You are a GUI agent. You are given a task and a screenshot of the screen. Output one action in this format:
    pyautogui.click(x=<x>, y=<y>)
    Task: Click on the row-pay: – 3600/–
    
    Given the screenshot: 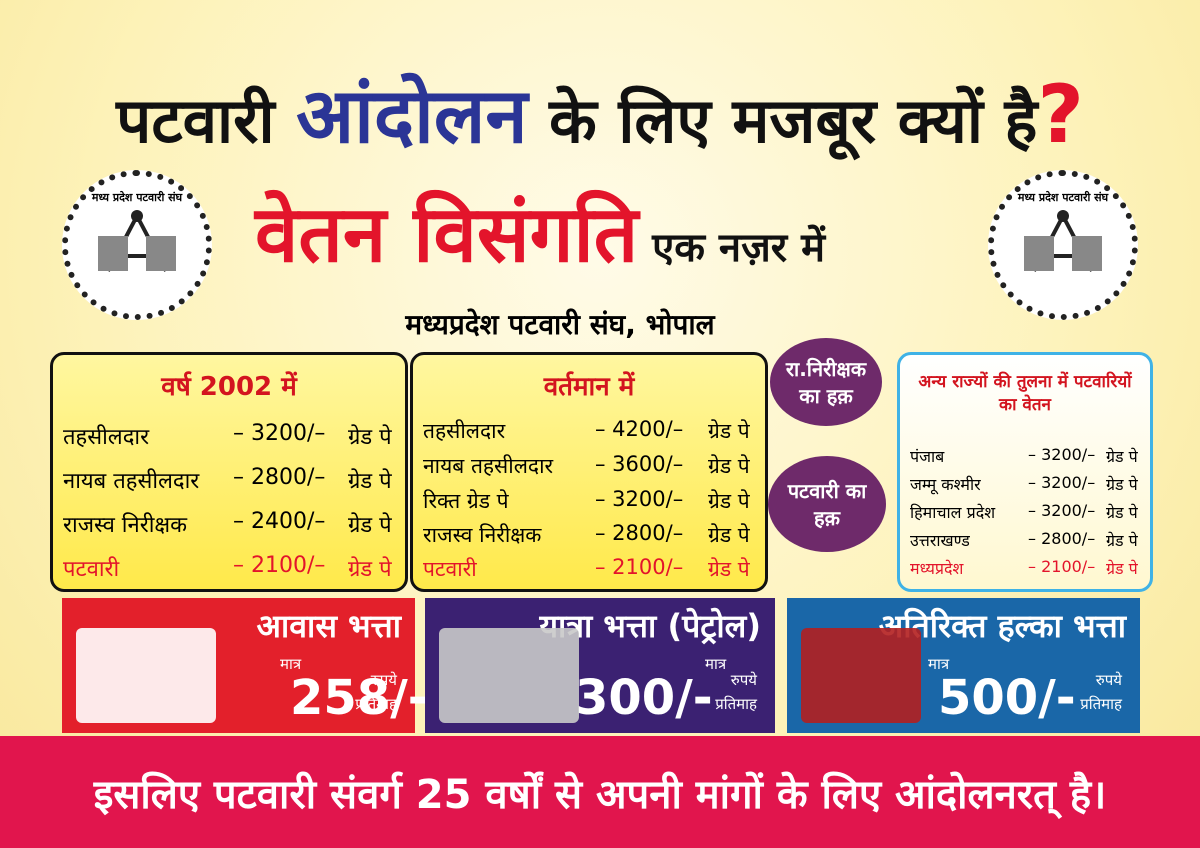 What is the action you would take?
    pyautogui.click(x=639, y=464)
    